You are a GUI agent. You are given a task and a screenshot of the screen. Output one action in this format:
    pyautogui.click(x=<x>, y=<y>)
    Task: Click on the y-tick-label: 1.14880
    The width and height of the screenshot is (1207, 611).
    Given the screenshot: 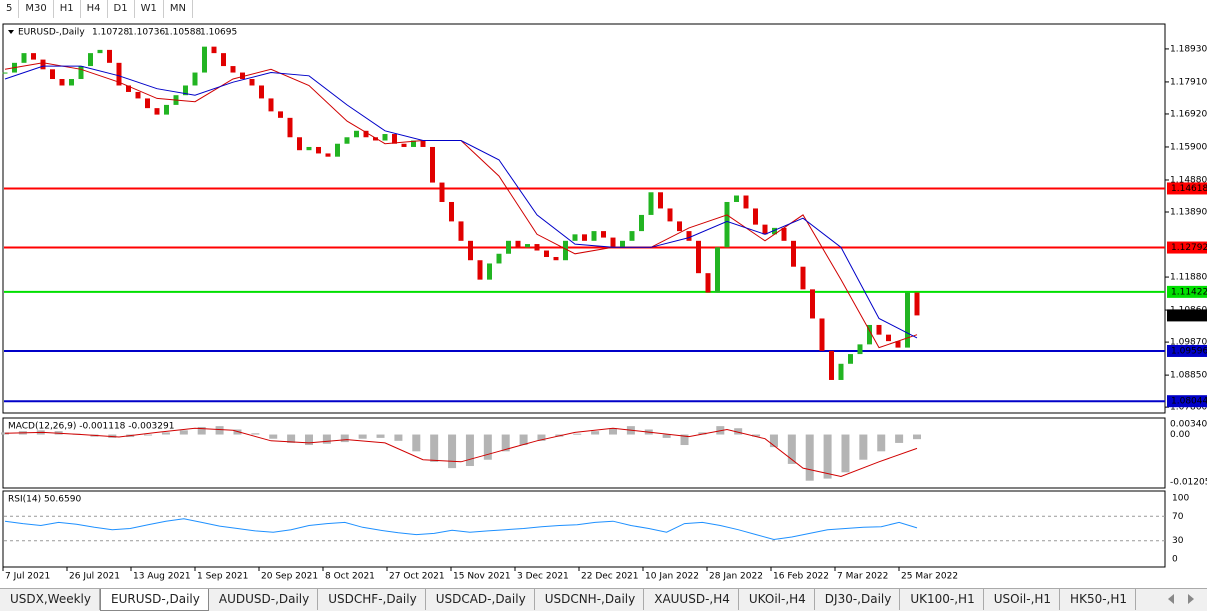 What is the action you would take?
    pyautogui.click(x=1188, y=180)
    